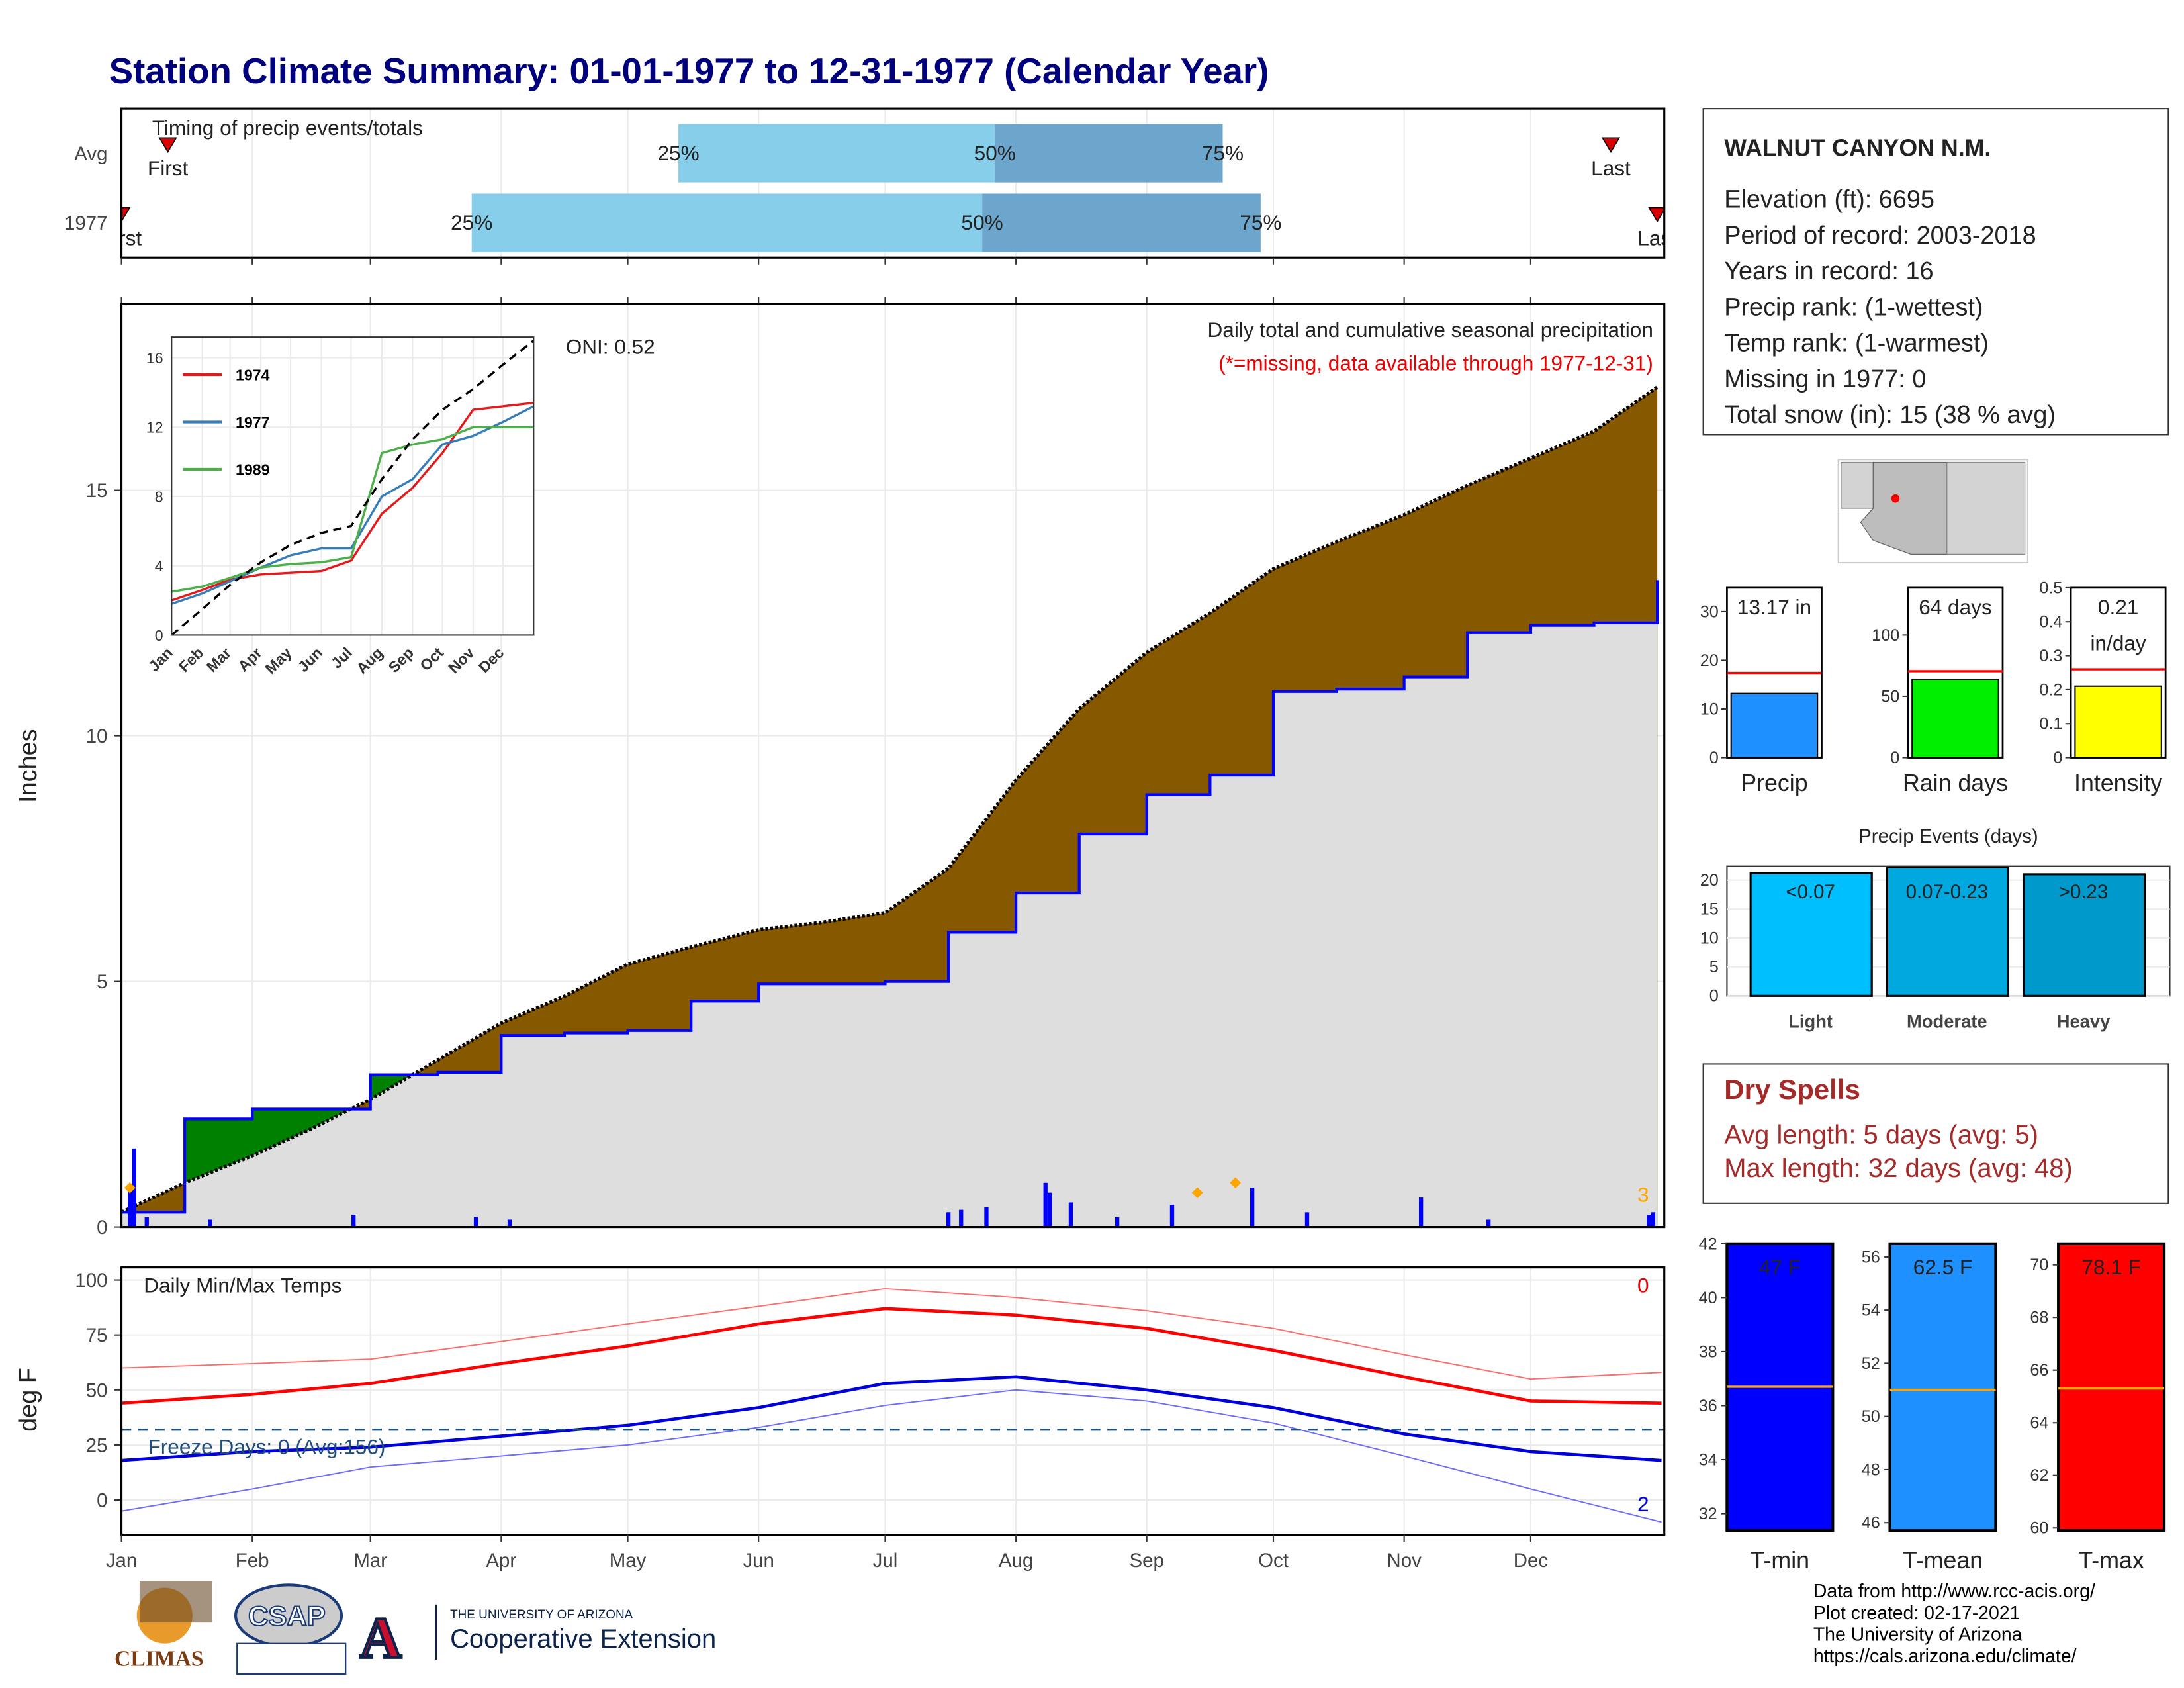  Describe the element at coordinates (2084, 1021) in the screenshot. I see `x-tick-label: Heavy` at that location.